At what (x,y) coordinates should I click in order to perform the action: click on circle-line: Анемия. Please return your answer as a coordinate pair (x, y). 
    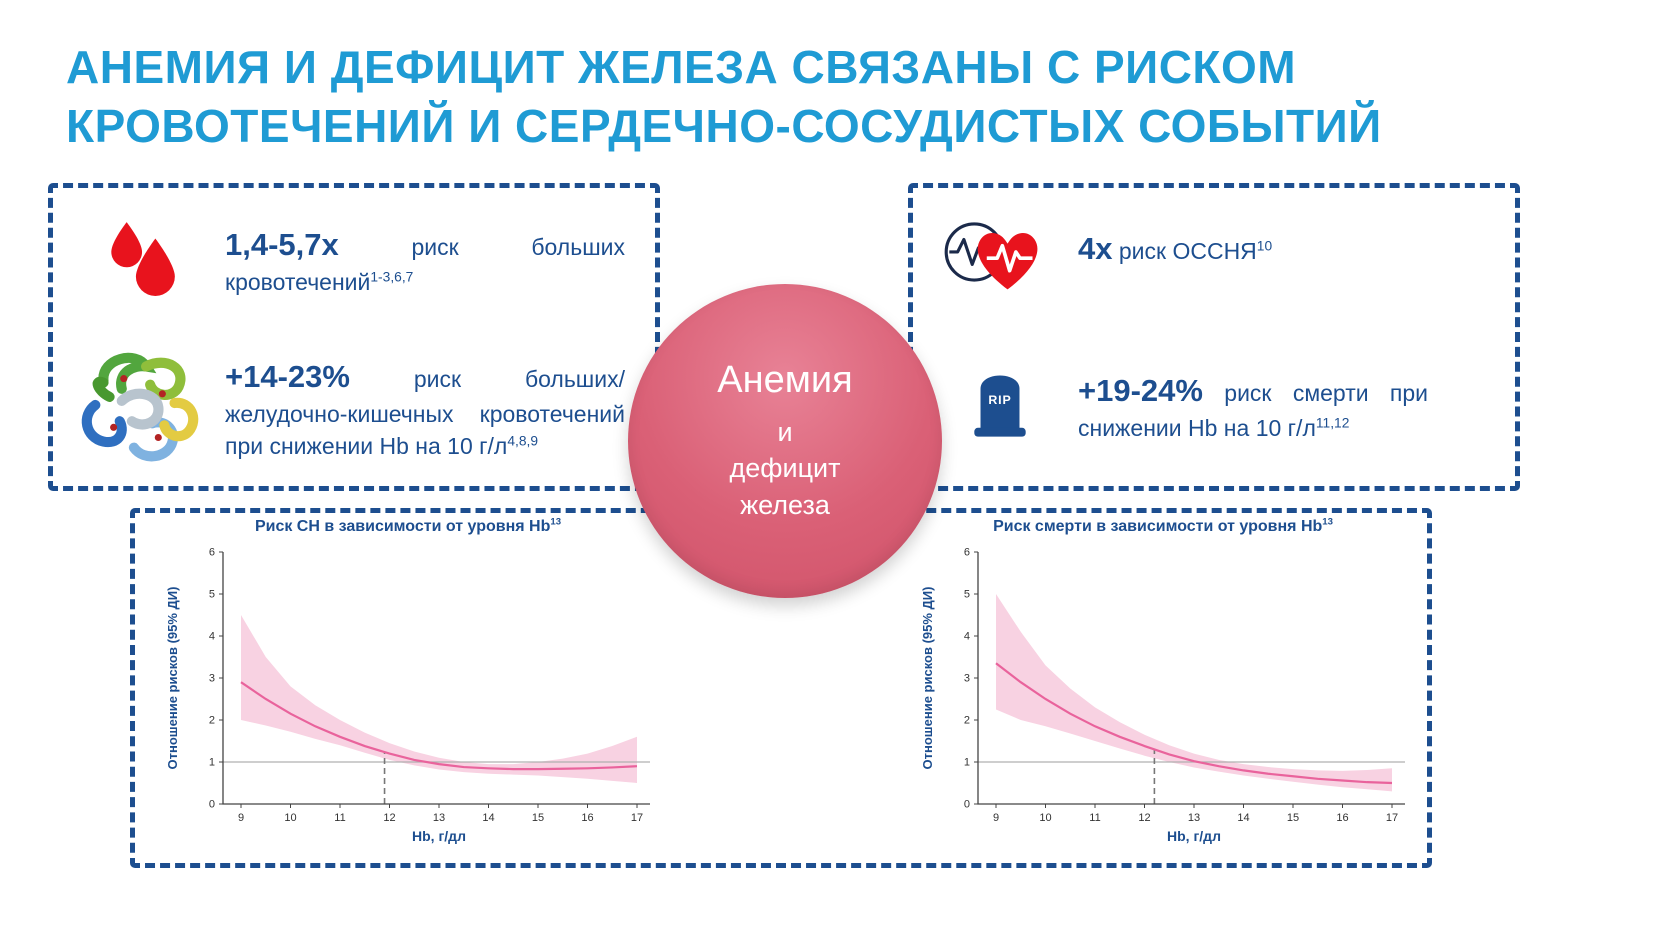
    Looking at the image, I should click on (785, 379).